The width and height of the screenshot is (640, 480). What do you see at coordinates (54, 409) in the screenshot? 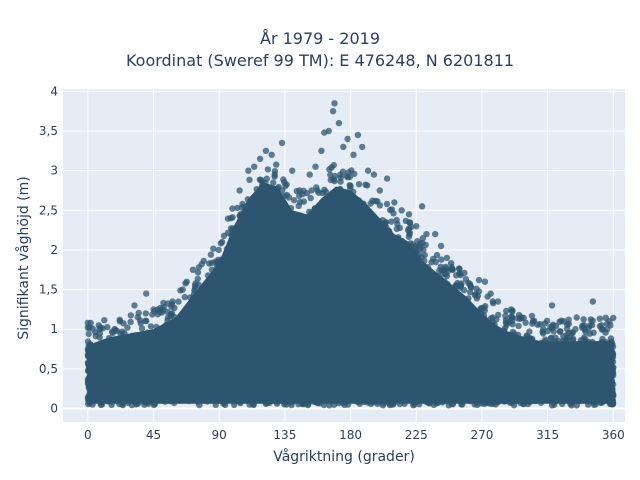
I see `y-tick-label: 0` at bounding box center [54, 409].